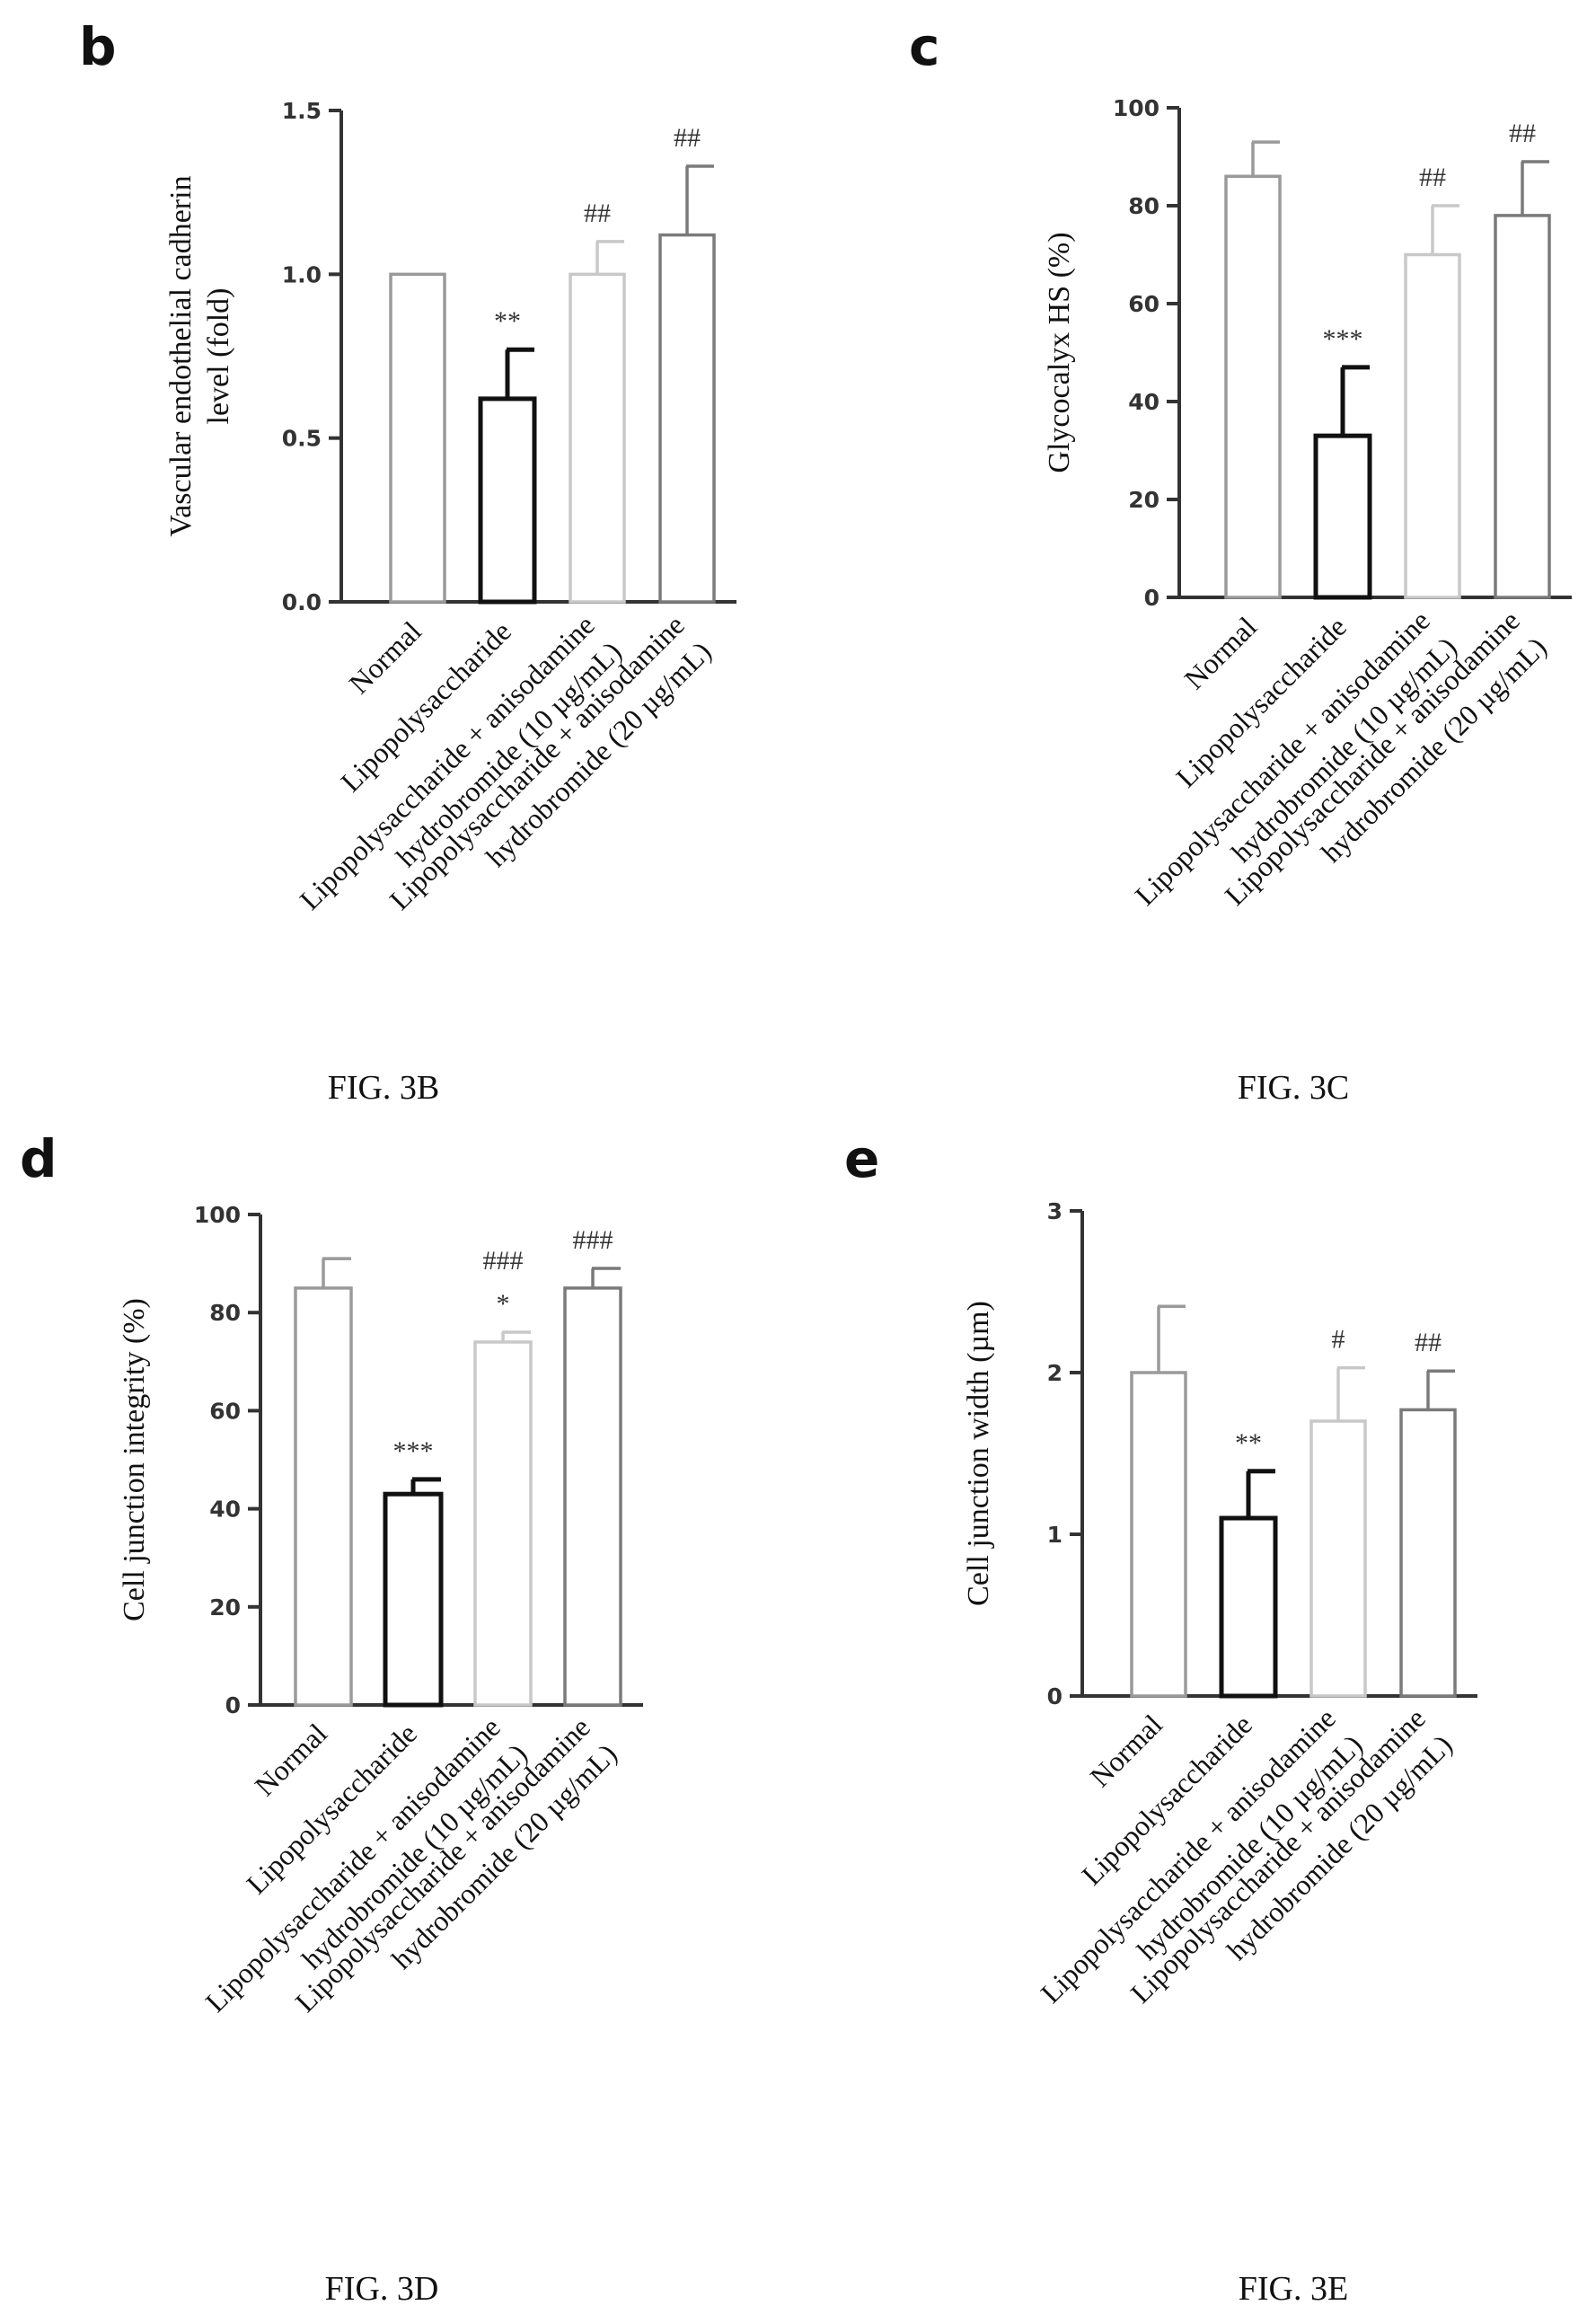  I want to click on panel-letter: e, so click(861, 1158).